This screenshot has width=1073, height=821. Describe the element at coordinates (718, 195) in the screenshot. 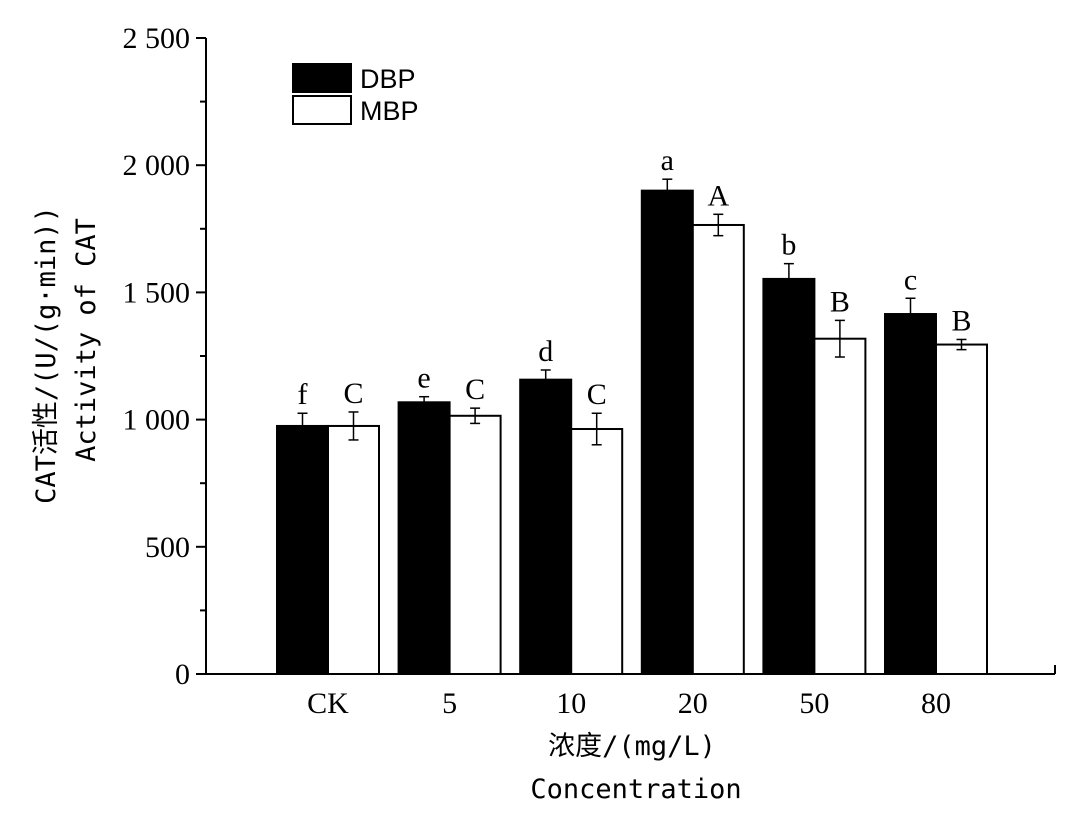

I see `significance-label: A` at that location.